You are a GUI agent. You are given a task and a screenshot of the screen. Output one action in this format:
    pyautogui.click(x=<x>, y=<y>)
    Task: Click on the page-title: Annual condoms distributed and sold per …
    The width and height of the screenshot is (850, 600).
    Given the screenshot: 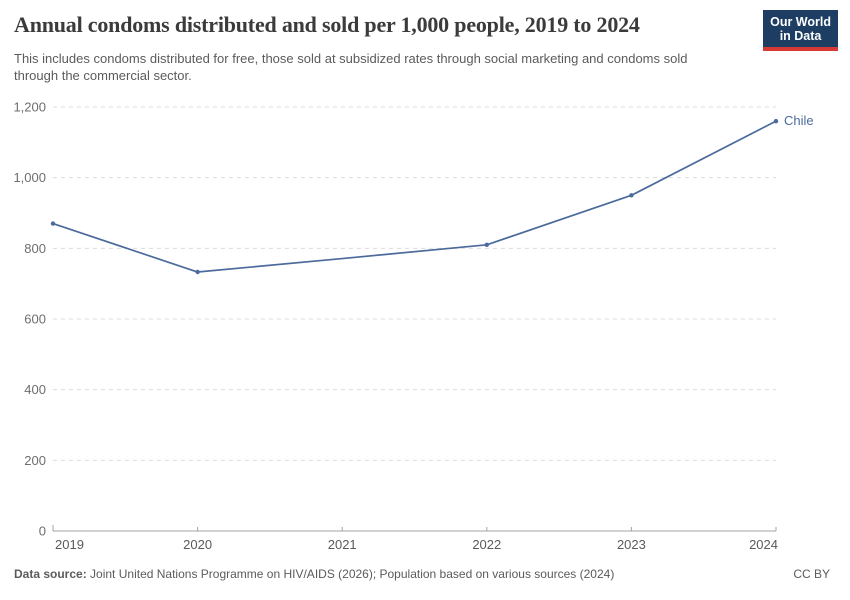 What is the action you would take?
    pyautogui.click(x=327, y=24)
    